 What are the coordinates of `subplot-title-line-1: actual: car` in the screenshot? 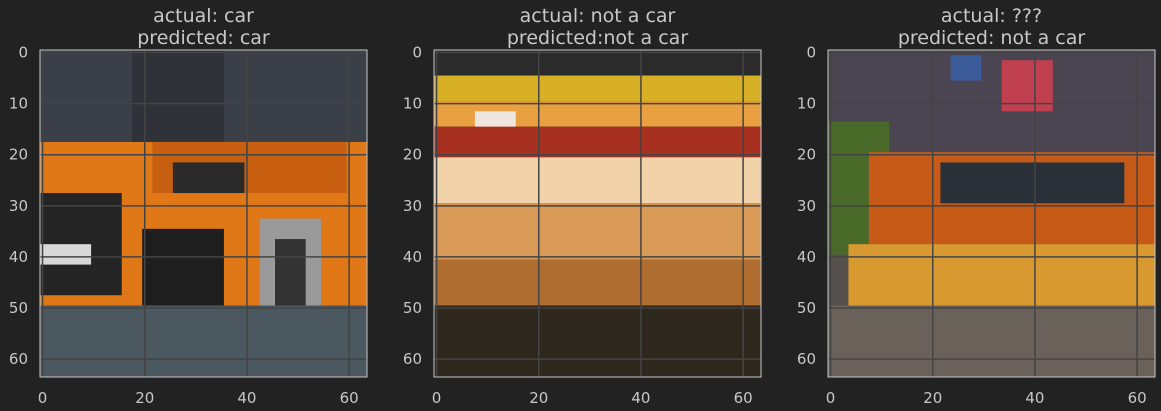 It's located at (203, 16).